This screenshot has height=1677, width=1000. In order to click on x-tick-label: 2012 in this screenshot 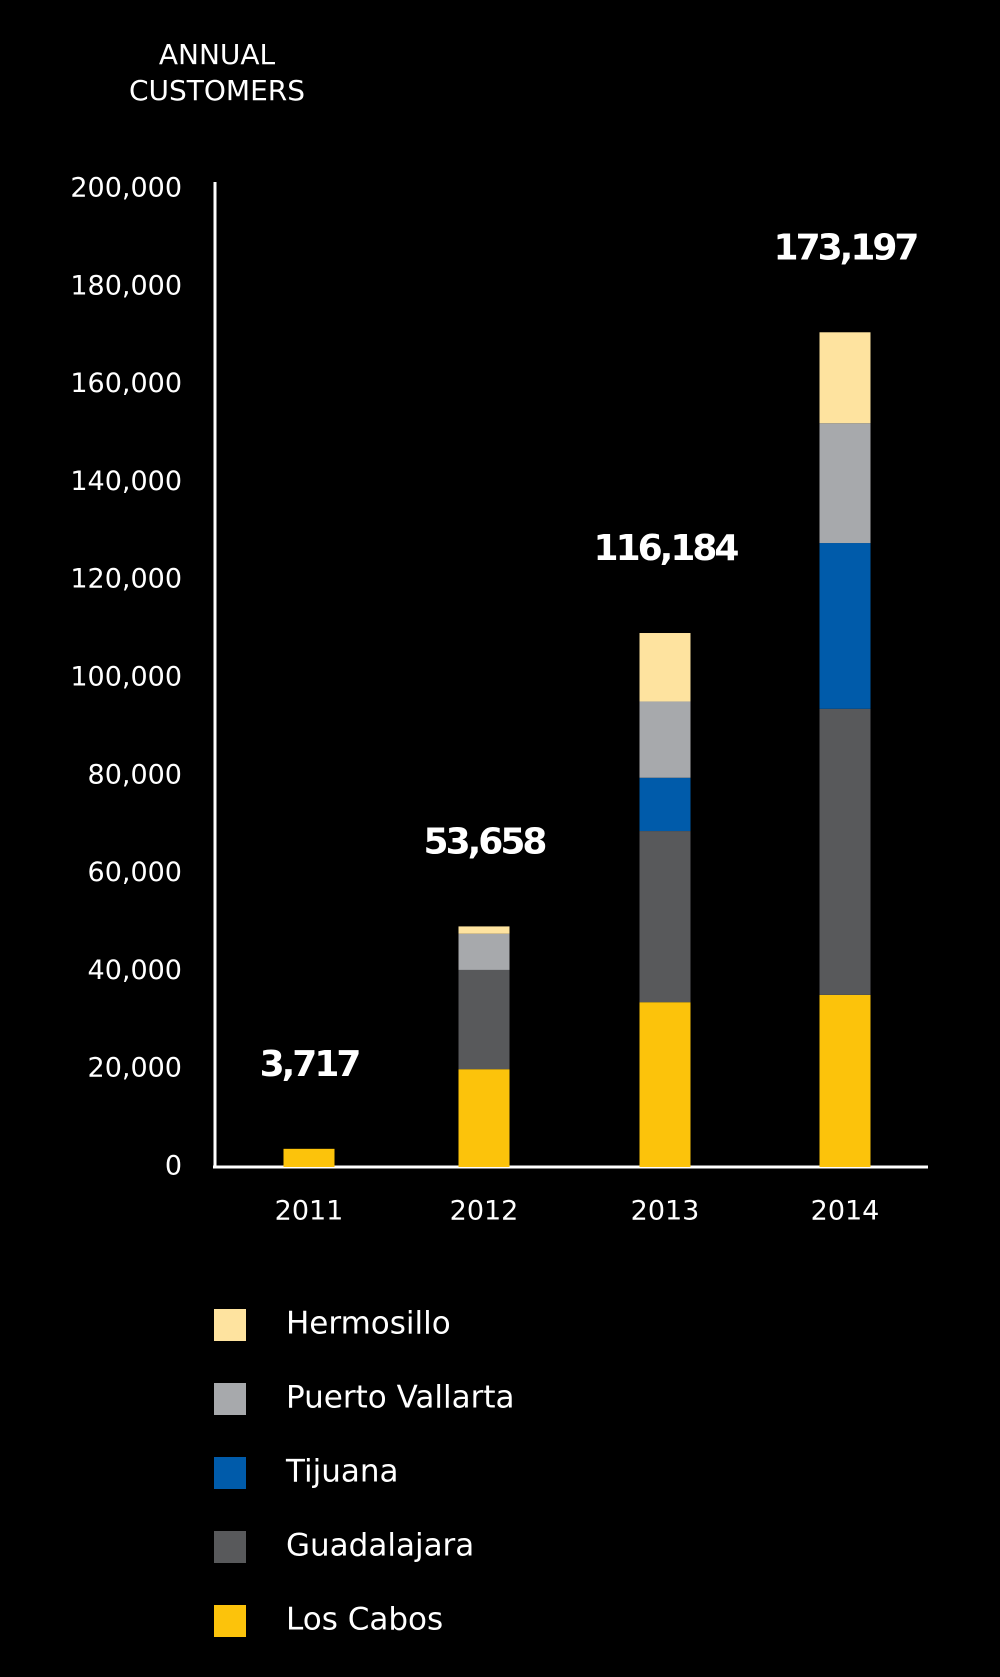, I will do `click(484, 1211)`.